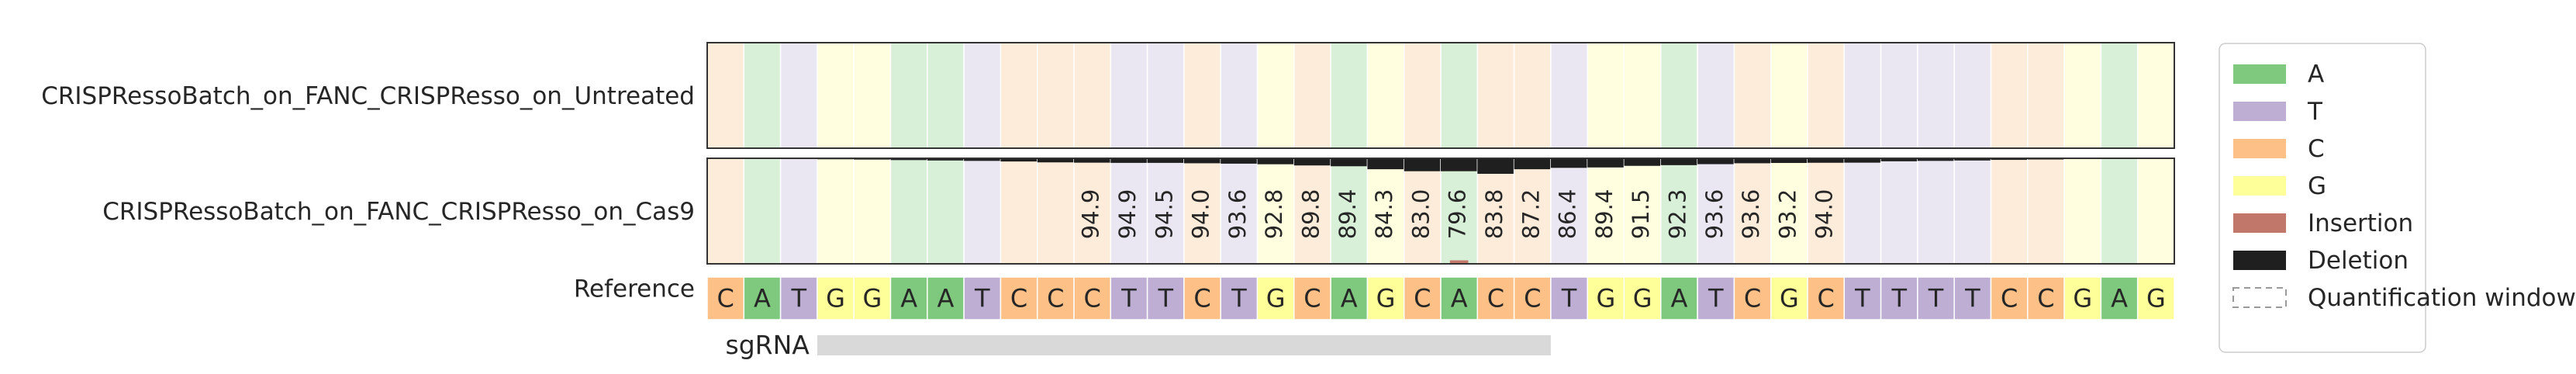  What do you see at coordinates (1531, 214) in the screenshot?
I see `value-label: 87.2` at bounding box center [1531, 214].